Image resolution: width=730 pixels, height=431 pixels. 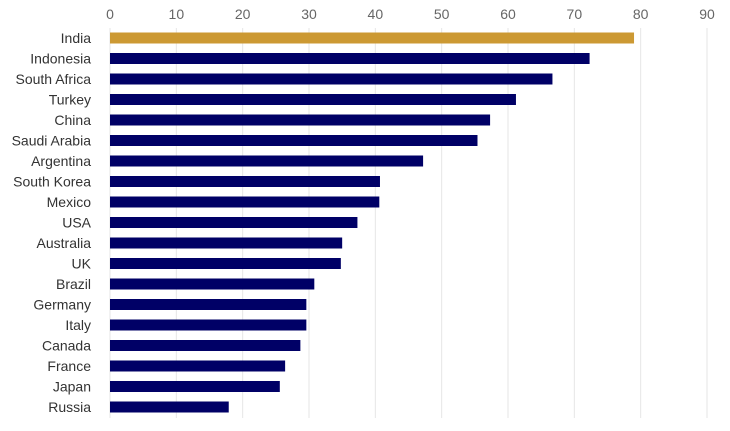 What do you see at coordinates (300, 120) in the screenshot?
I see `bar-china` at bounding box center [300, 120].